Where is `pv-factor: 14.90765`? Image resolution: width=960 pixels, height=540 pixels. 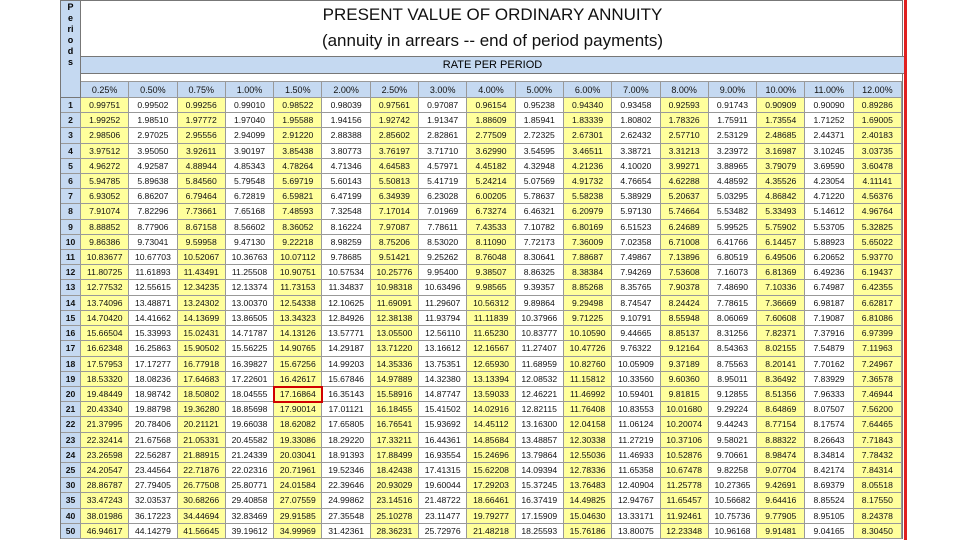
pv-factor: 14.90765 is located at coordinates (298, 349).